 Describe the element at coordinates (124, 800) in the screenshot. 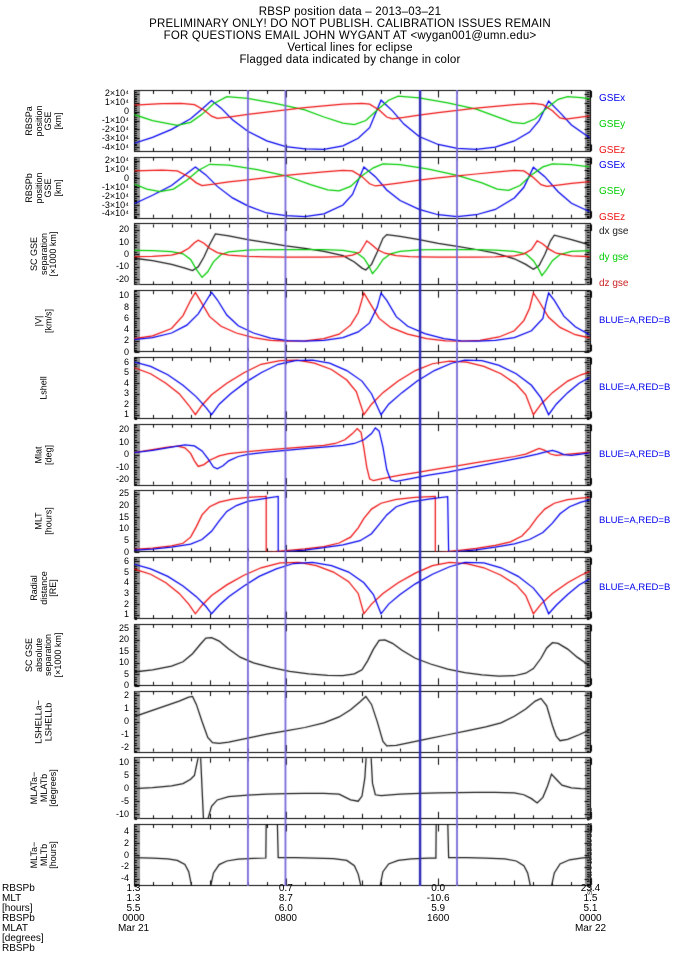

I see `y-tick-label: -5` at that location.